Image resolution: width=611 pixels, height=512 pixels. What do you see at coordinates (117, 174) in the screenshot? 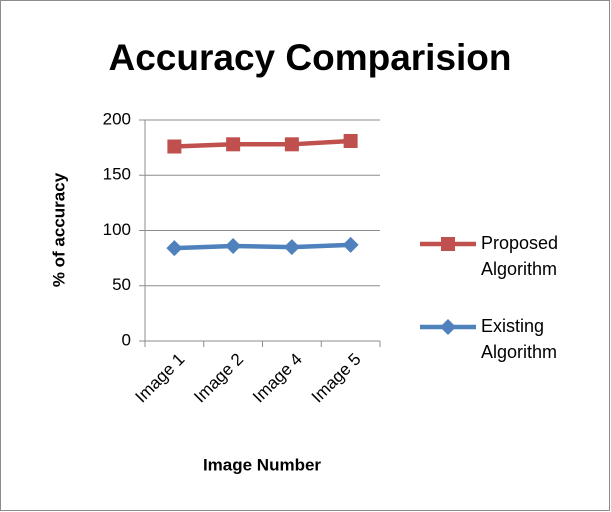
I see `y-tick-label: 150` at bounding box center [117, 174].